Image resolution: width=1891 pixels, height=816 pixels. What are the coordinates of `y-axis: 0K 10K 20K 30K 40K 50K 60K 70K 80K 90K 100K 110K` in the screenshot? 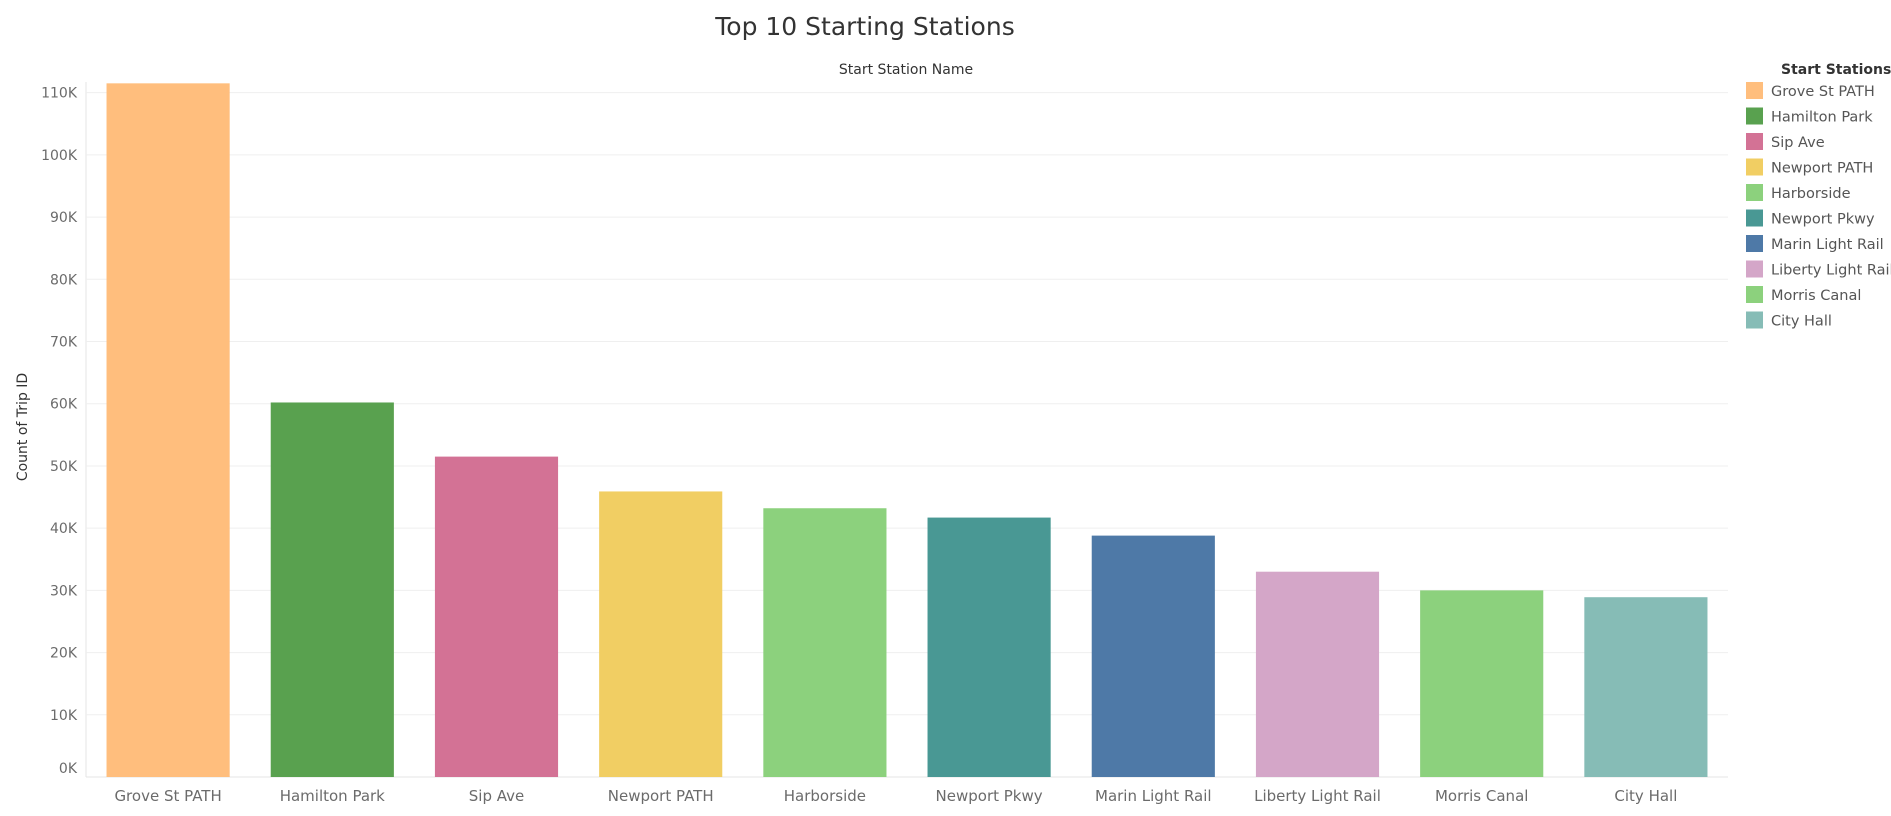 It's located at (59, 431).